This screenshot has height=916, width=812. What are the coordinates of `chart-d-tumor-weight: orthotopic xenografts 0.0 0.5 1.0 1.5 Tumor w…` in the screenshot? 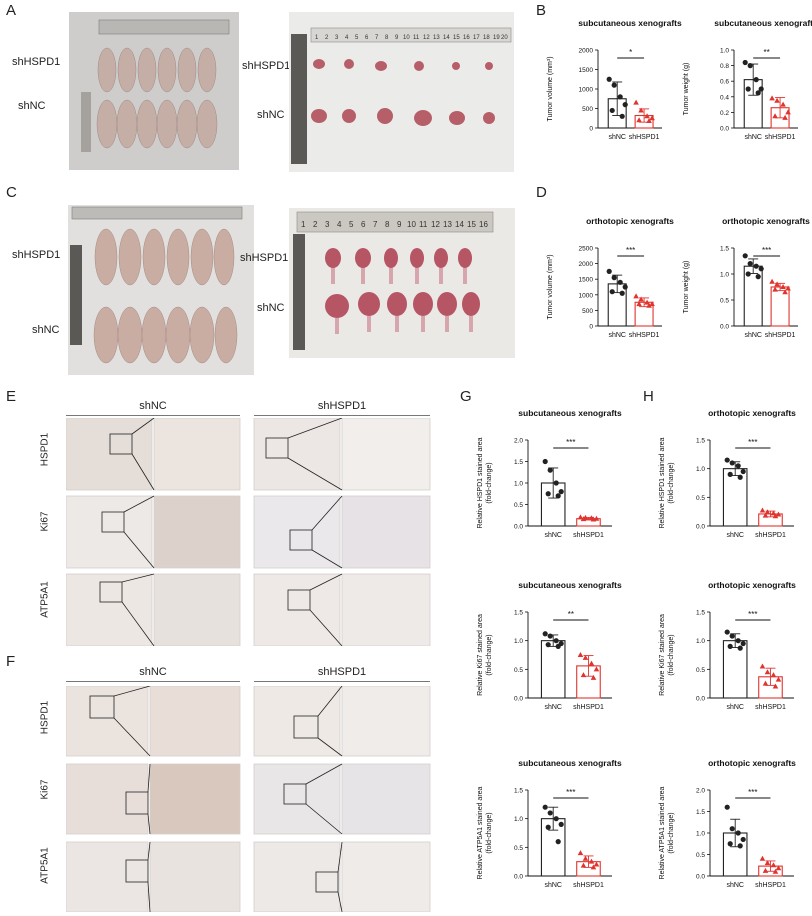 It's located at (746, 277).